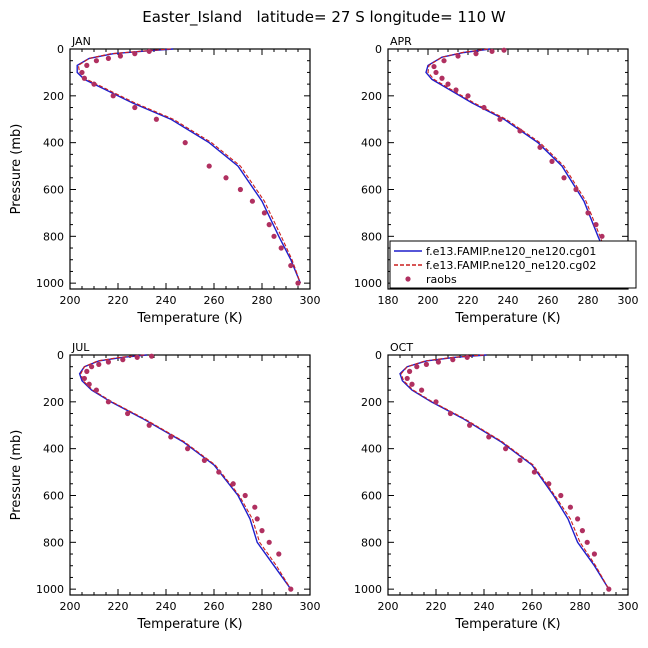 The height and width of the screenshot is (648, 648). Describe the element at coordinates (371, 96) in the screenshot. I see `y-tick-label: 200` at that location.